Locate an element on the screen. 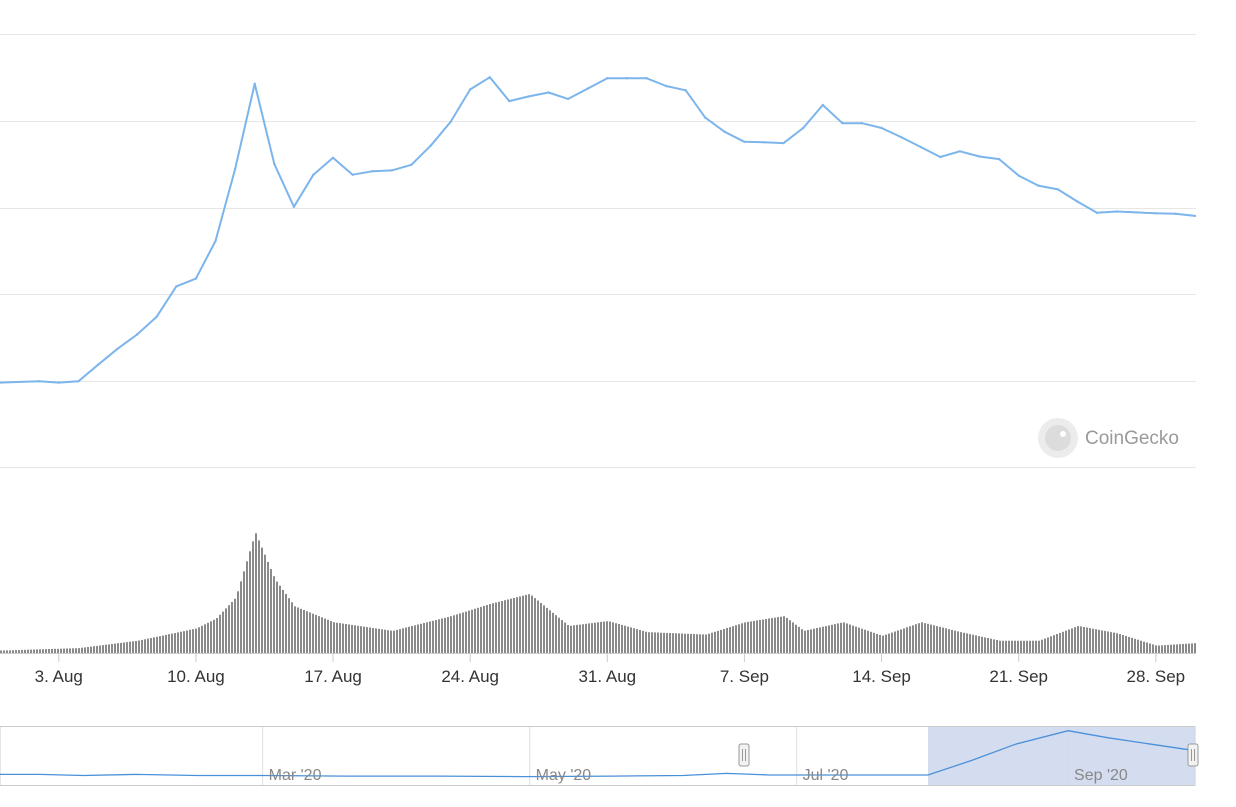 The image size is (1236, 807). navigator-right-handle is located at coordinates (1193, 755).